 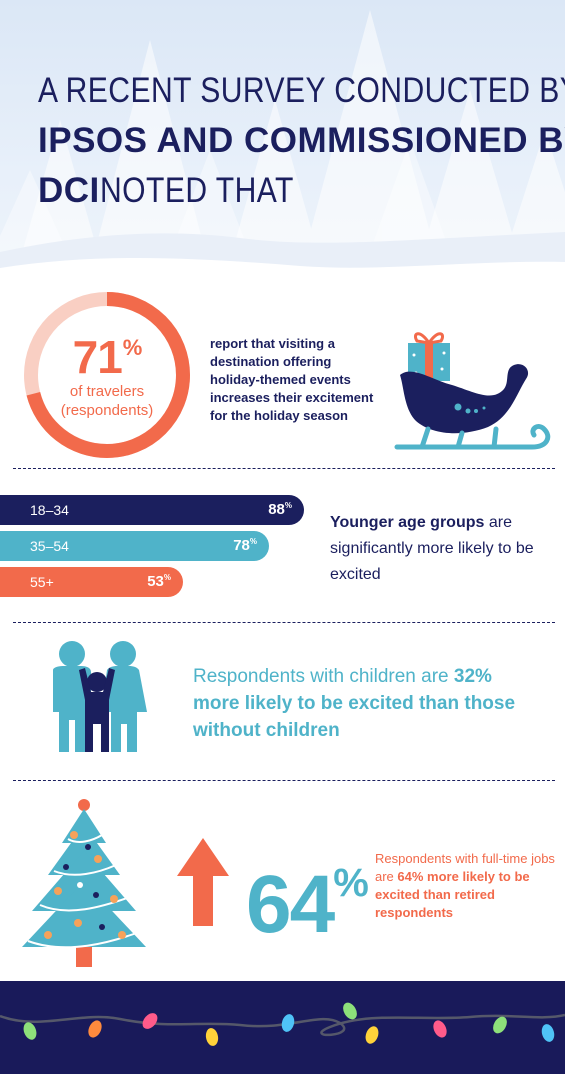 I want to click on age-bar-label: 18–34, so click(x=49, y=510).